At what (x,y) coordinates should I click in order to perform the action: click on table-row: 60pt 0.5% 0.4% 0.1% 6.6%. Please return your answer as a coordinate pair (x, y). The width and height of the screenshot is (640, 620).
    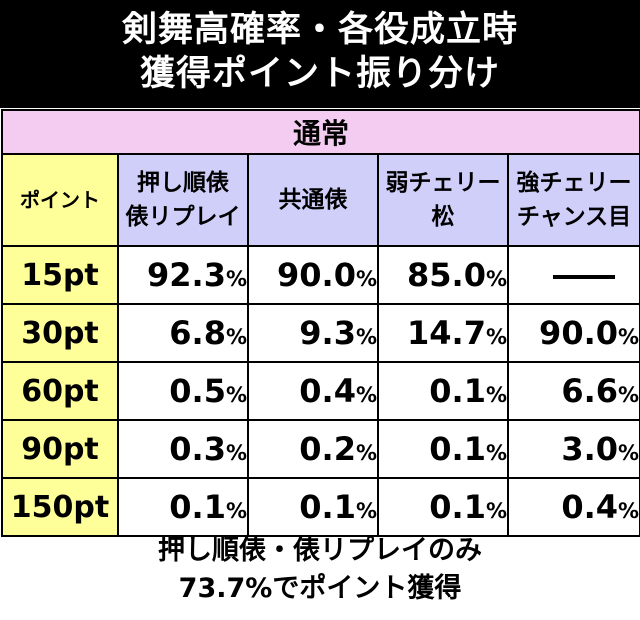
    Looking at the image, I should click on (320, 391).